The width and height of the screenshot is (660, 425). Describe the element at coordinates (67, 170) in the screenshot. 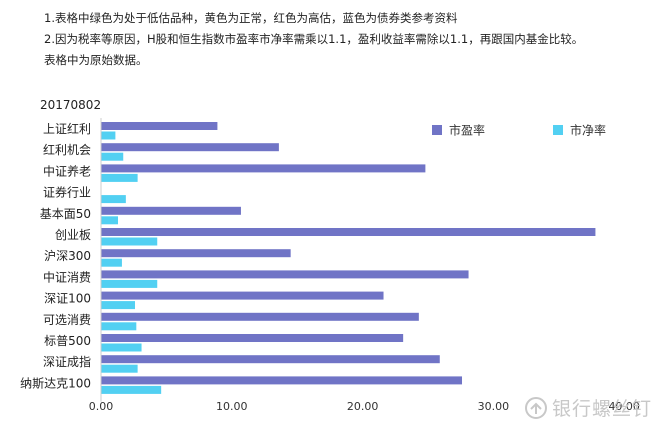

I see `category-label: 中证养老` at that location.